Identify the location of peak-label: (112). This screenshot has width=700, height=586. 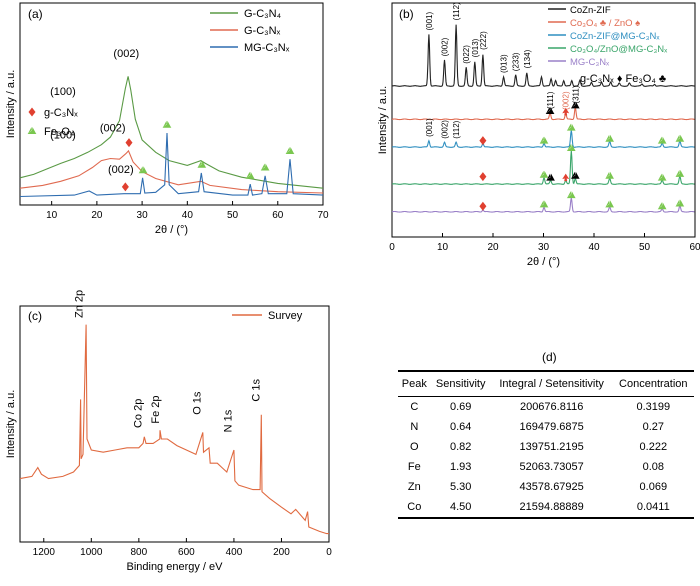
(456, 129).